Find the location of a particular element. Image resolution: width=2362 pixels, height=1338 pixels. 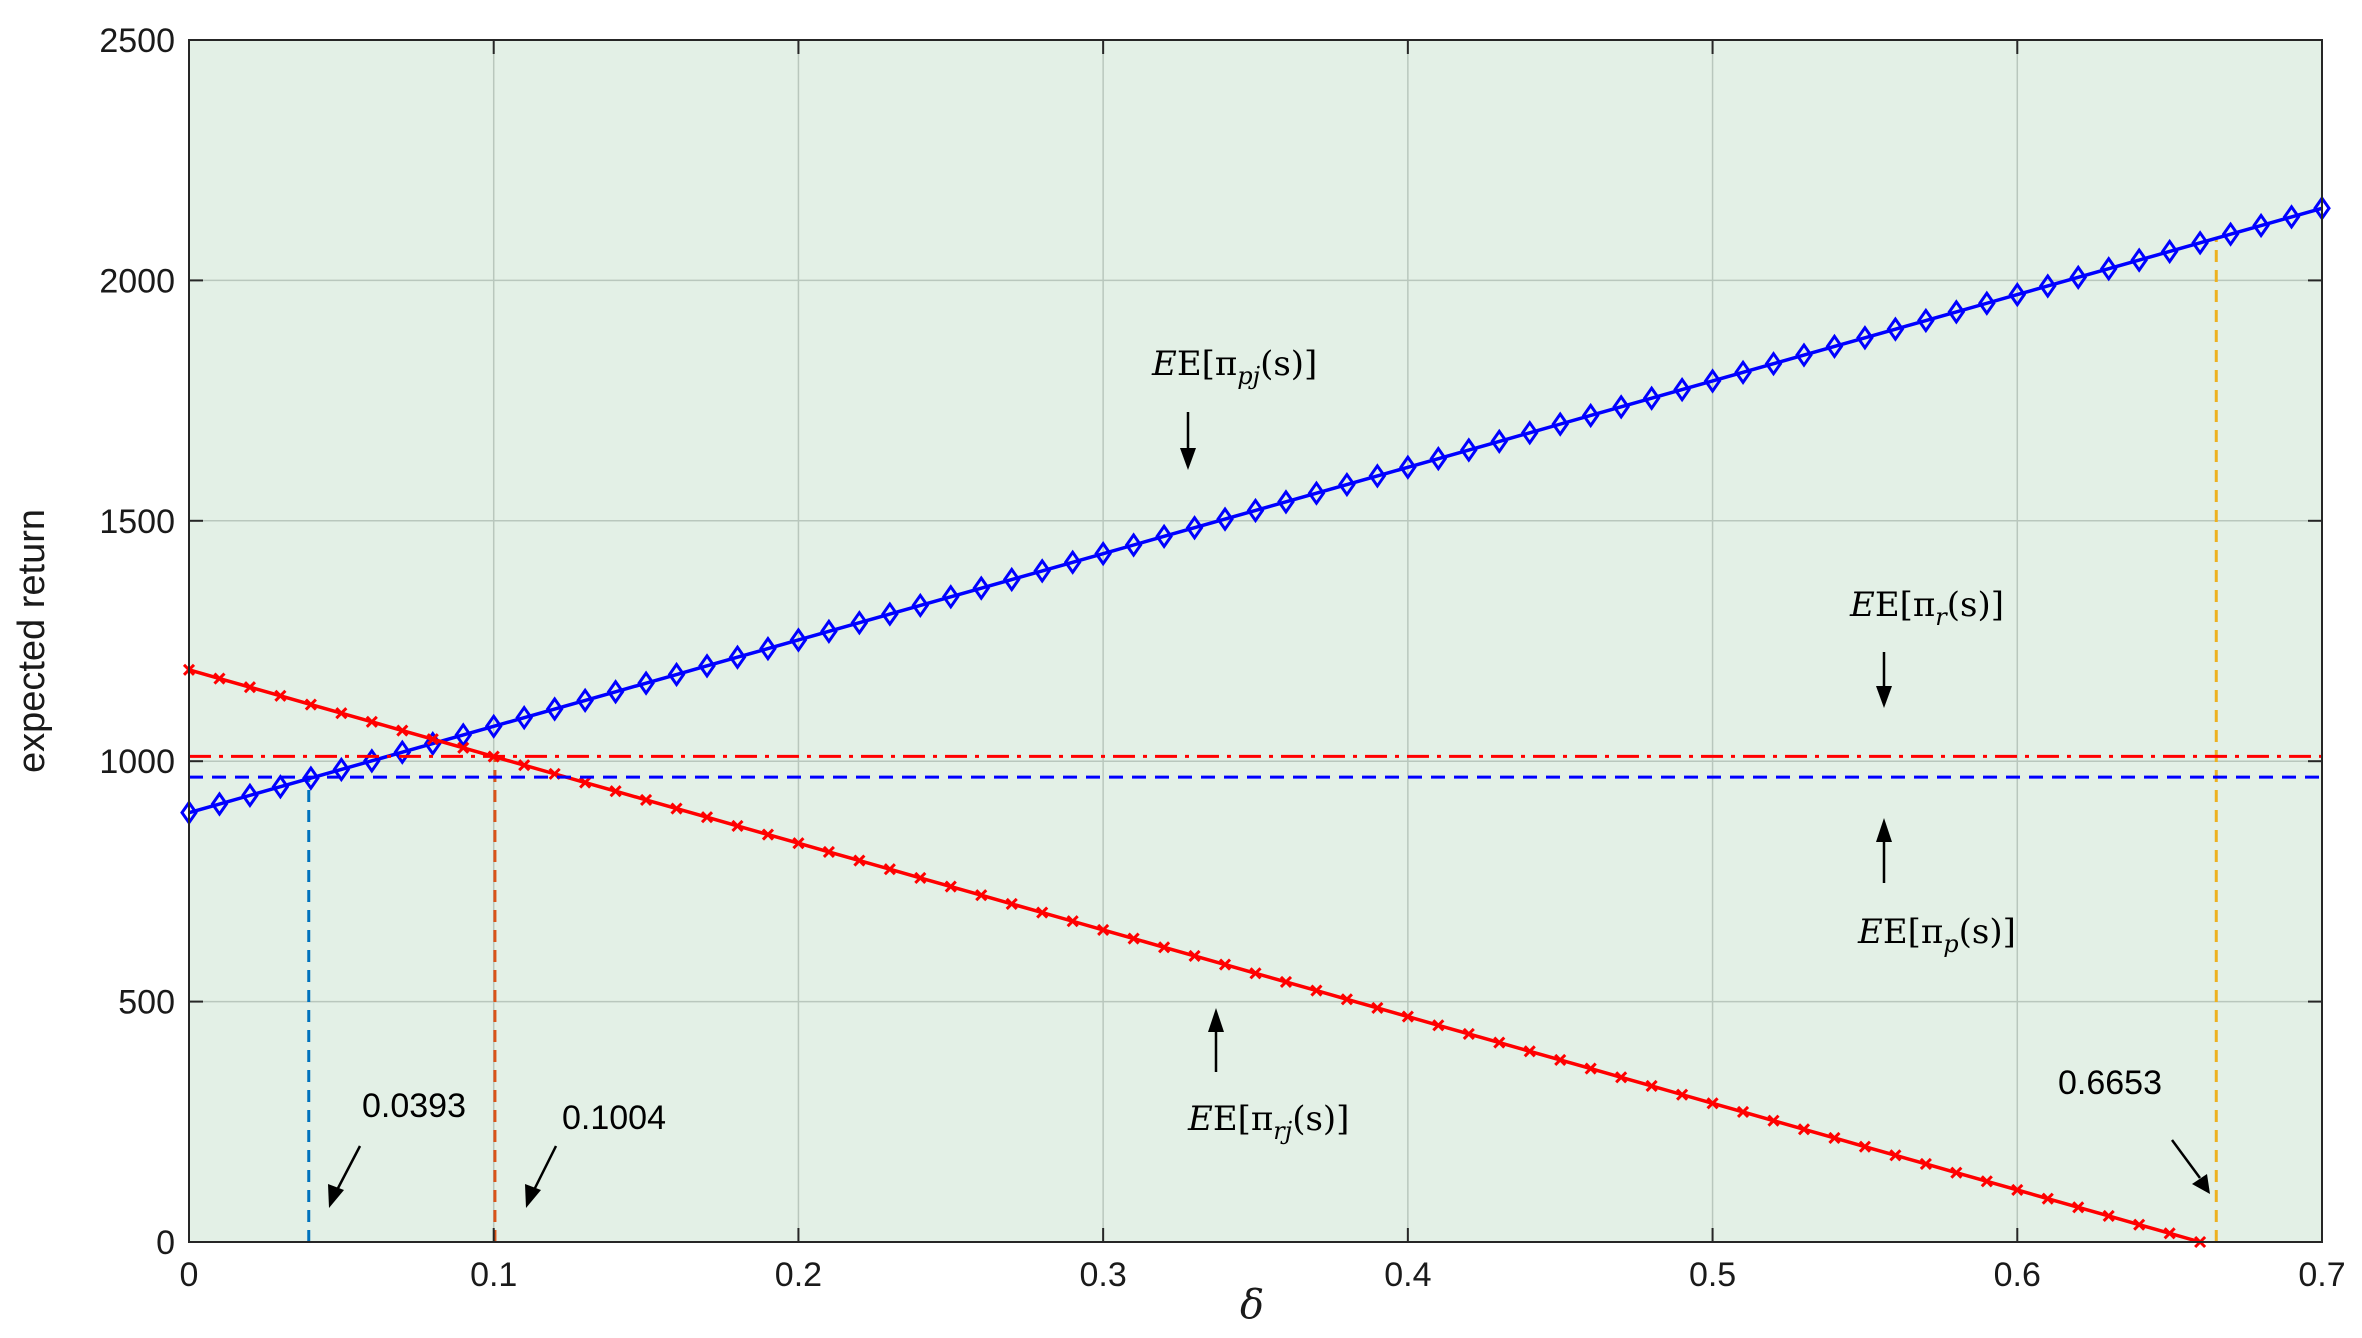

series-label-p-tail: (s)] is located at coordinates (1987, 932).